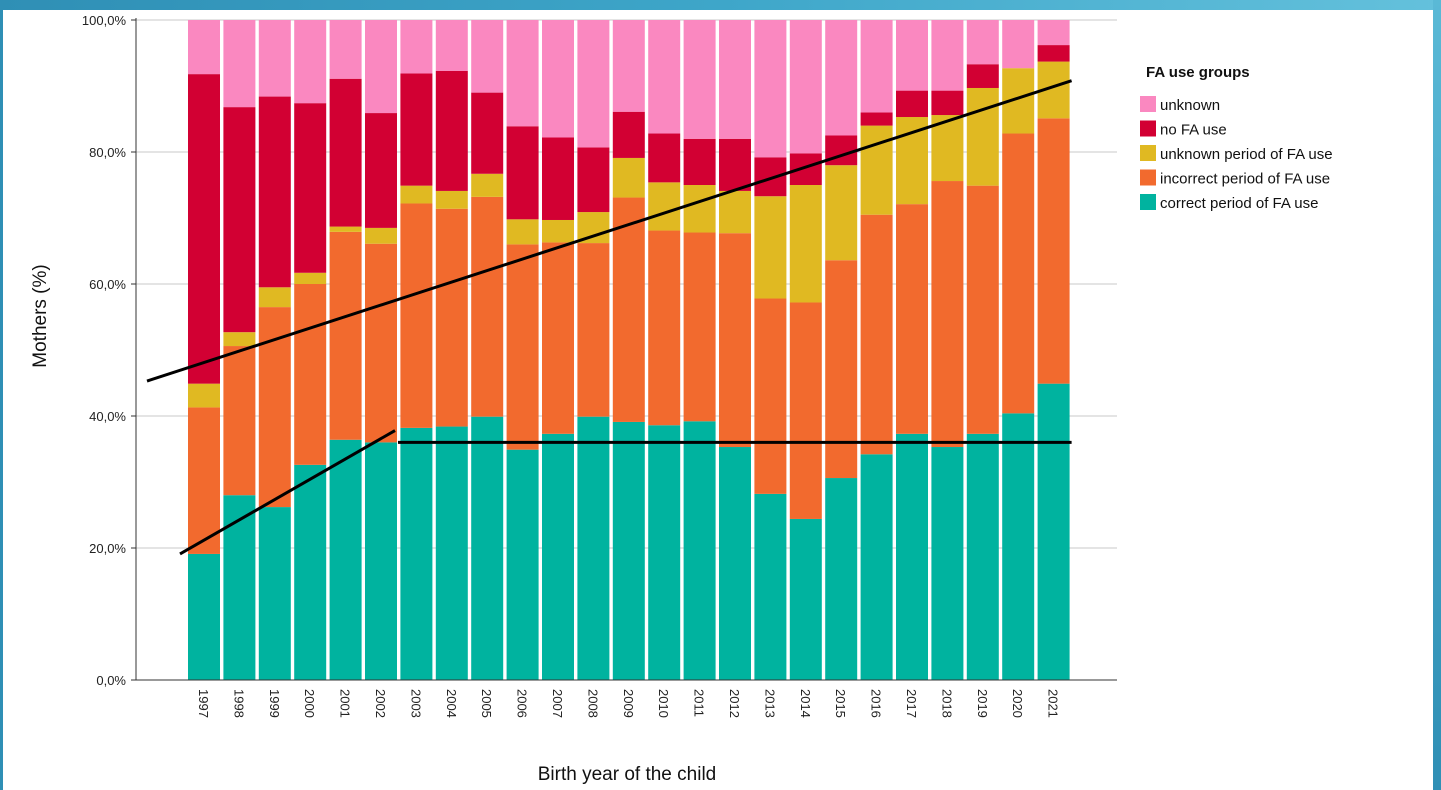 This screenshot has height=790, width=1441. What do you see at coordinates (1437, 395) in the screenshot?
I see `window-frame-right` at bounding box center [1437, 395].